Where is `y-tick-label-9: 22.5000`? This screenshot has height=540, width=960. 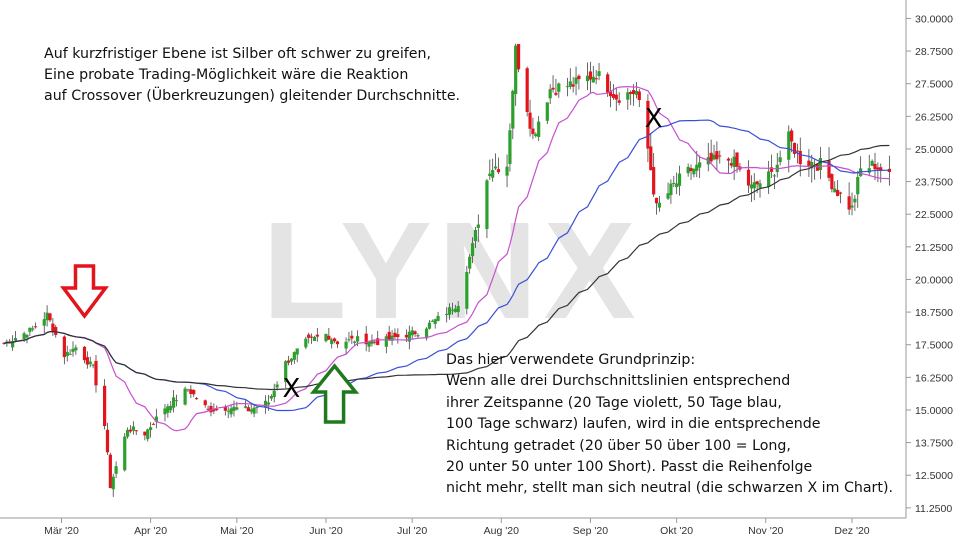 y-tick-label-9: 22.5000 is located at coordinates (934, 215).